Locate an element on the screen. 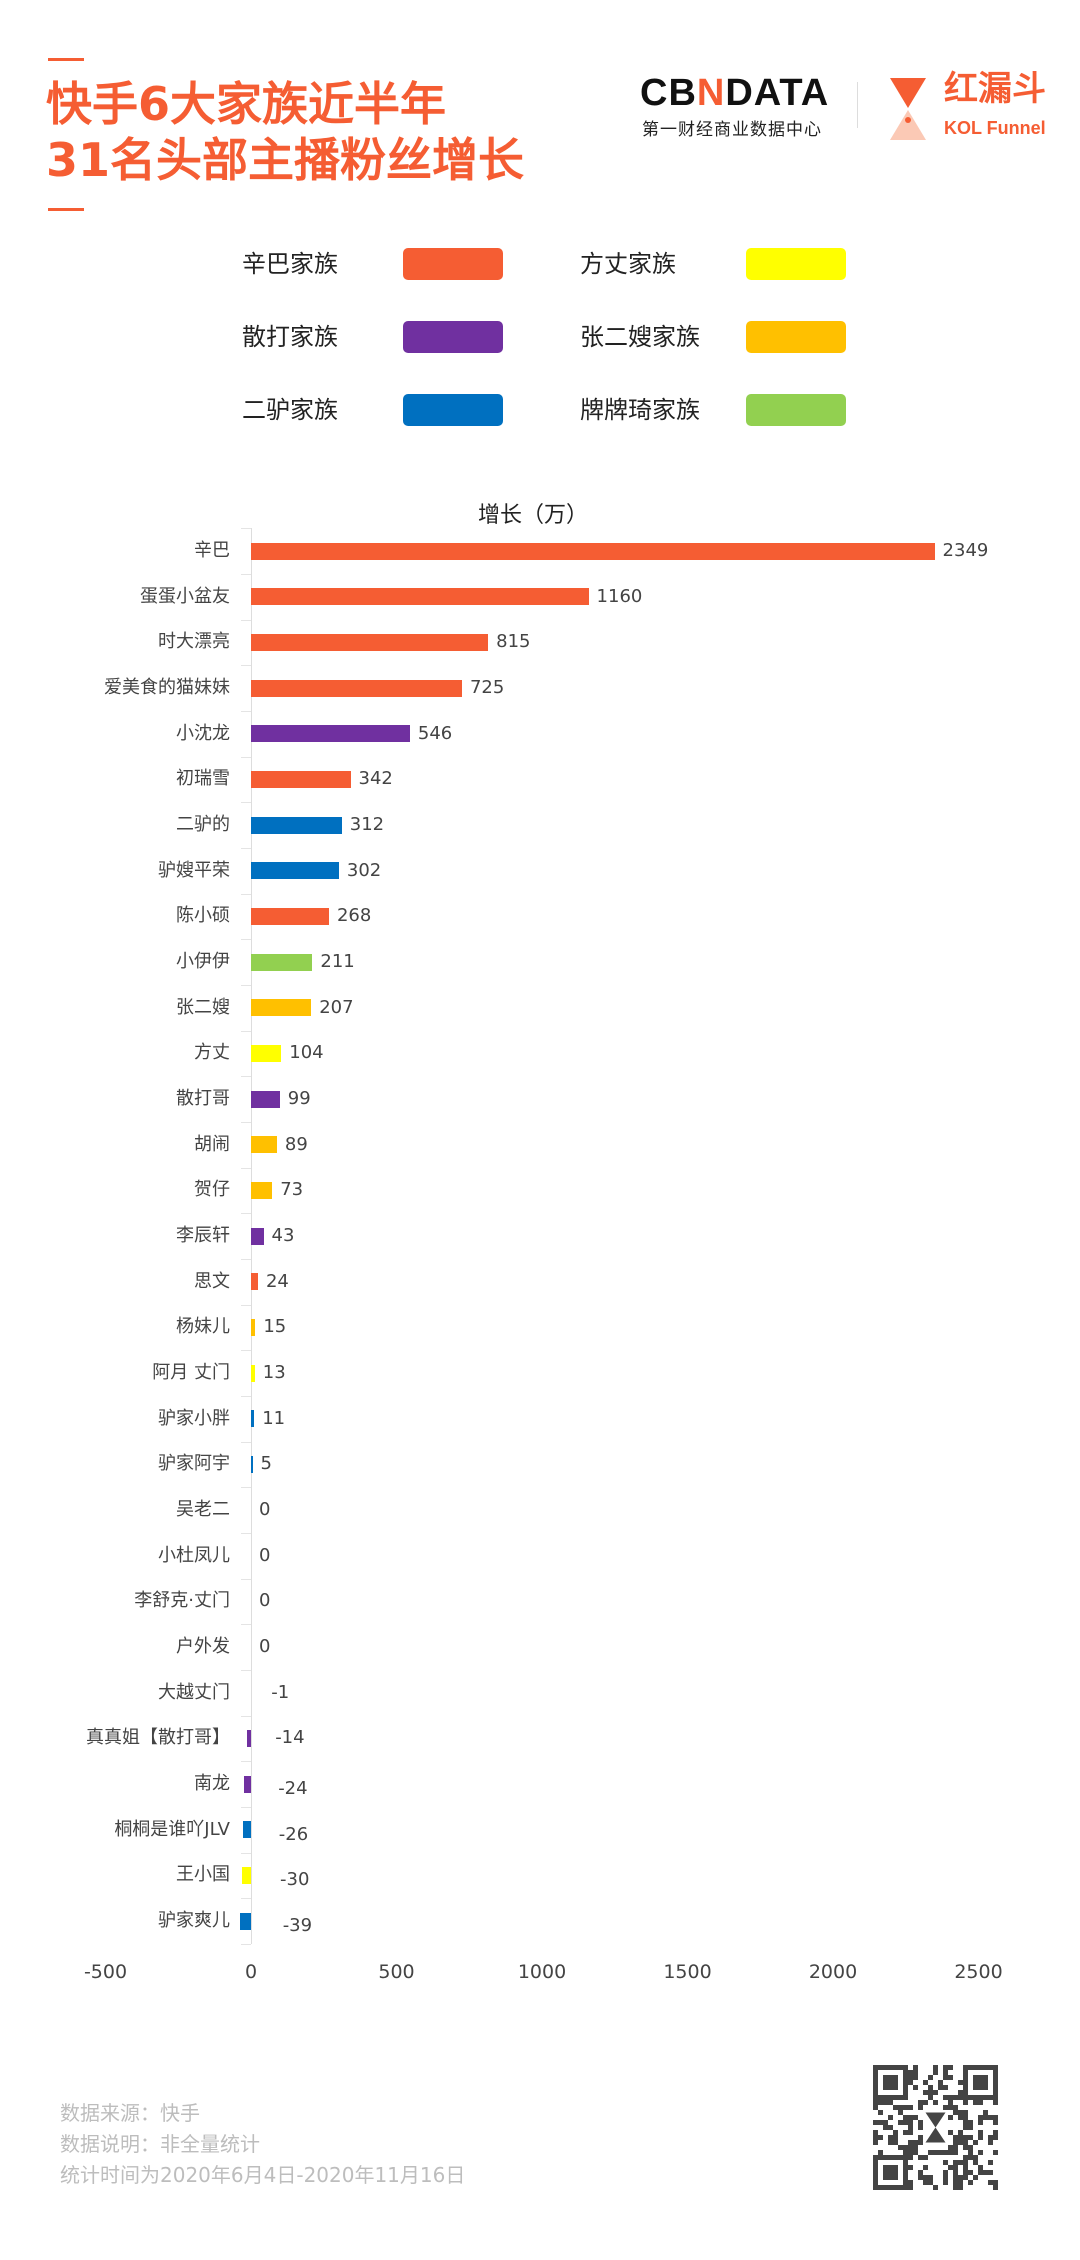 Image resolution: width=1080 pixels, height=2260 pixels. category-label: 陈小硕 is located at coordinates (203, 916).